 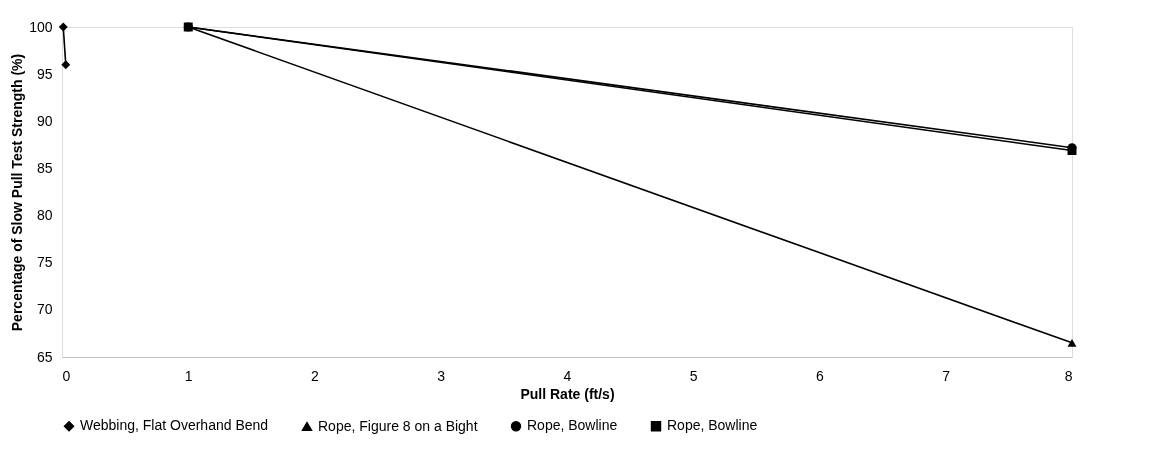 I want to click on y-tick-label: 80, so click(x=44, y=215).